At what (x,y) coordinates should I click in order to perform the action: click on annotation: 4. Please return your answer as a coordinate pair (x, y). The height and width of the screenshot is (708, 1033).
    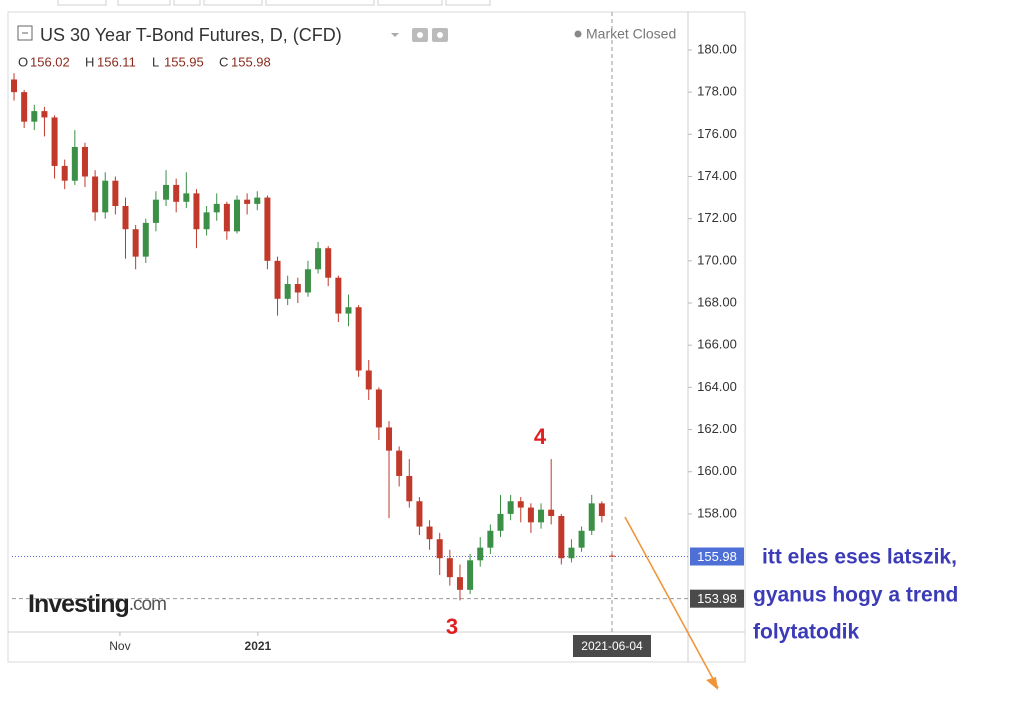
    Looking at the image, I should click on (540, 436).